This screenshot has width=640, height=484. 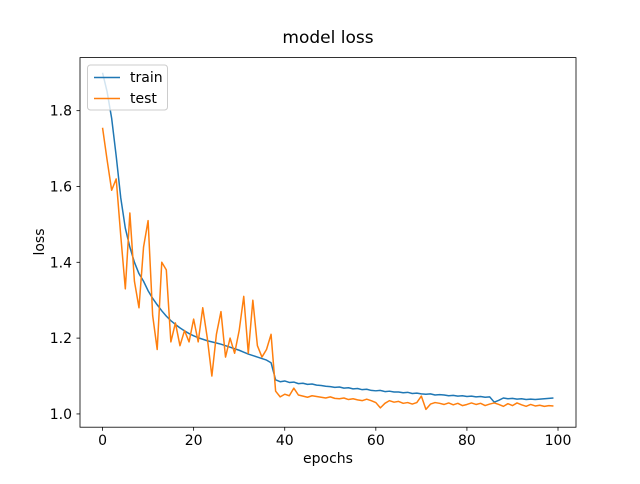 I want to click on x-tick-label: 20, so click(x=194, y=441).